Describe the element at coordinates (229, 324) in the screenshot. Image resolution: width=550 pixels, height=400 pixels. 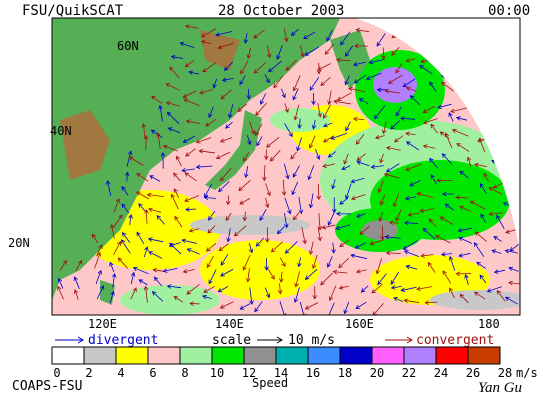
I see `lon-label: 140E` at that location.